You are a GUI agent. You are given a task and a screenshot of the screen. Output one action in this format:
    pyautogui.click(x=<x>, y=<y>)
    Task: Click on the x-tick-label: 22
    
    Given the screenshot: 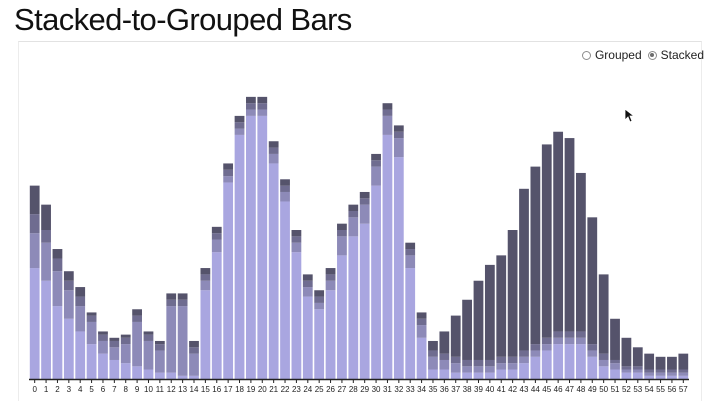 What is the action you would take?
    pyautogui.click(x=285, y=389)
    